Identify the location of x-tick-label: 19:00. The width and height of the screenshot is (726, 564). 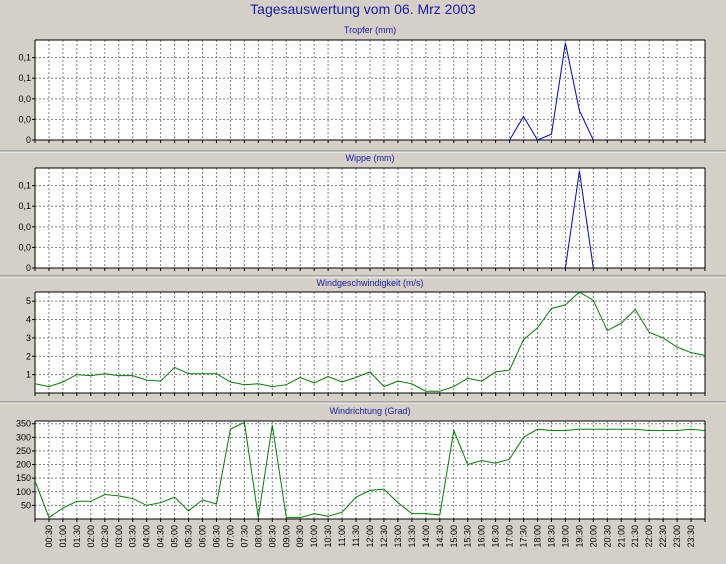
(565, 536).